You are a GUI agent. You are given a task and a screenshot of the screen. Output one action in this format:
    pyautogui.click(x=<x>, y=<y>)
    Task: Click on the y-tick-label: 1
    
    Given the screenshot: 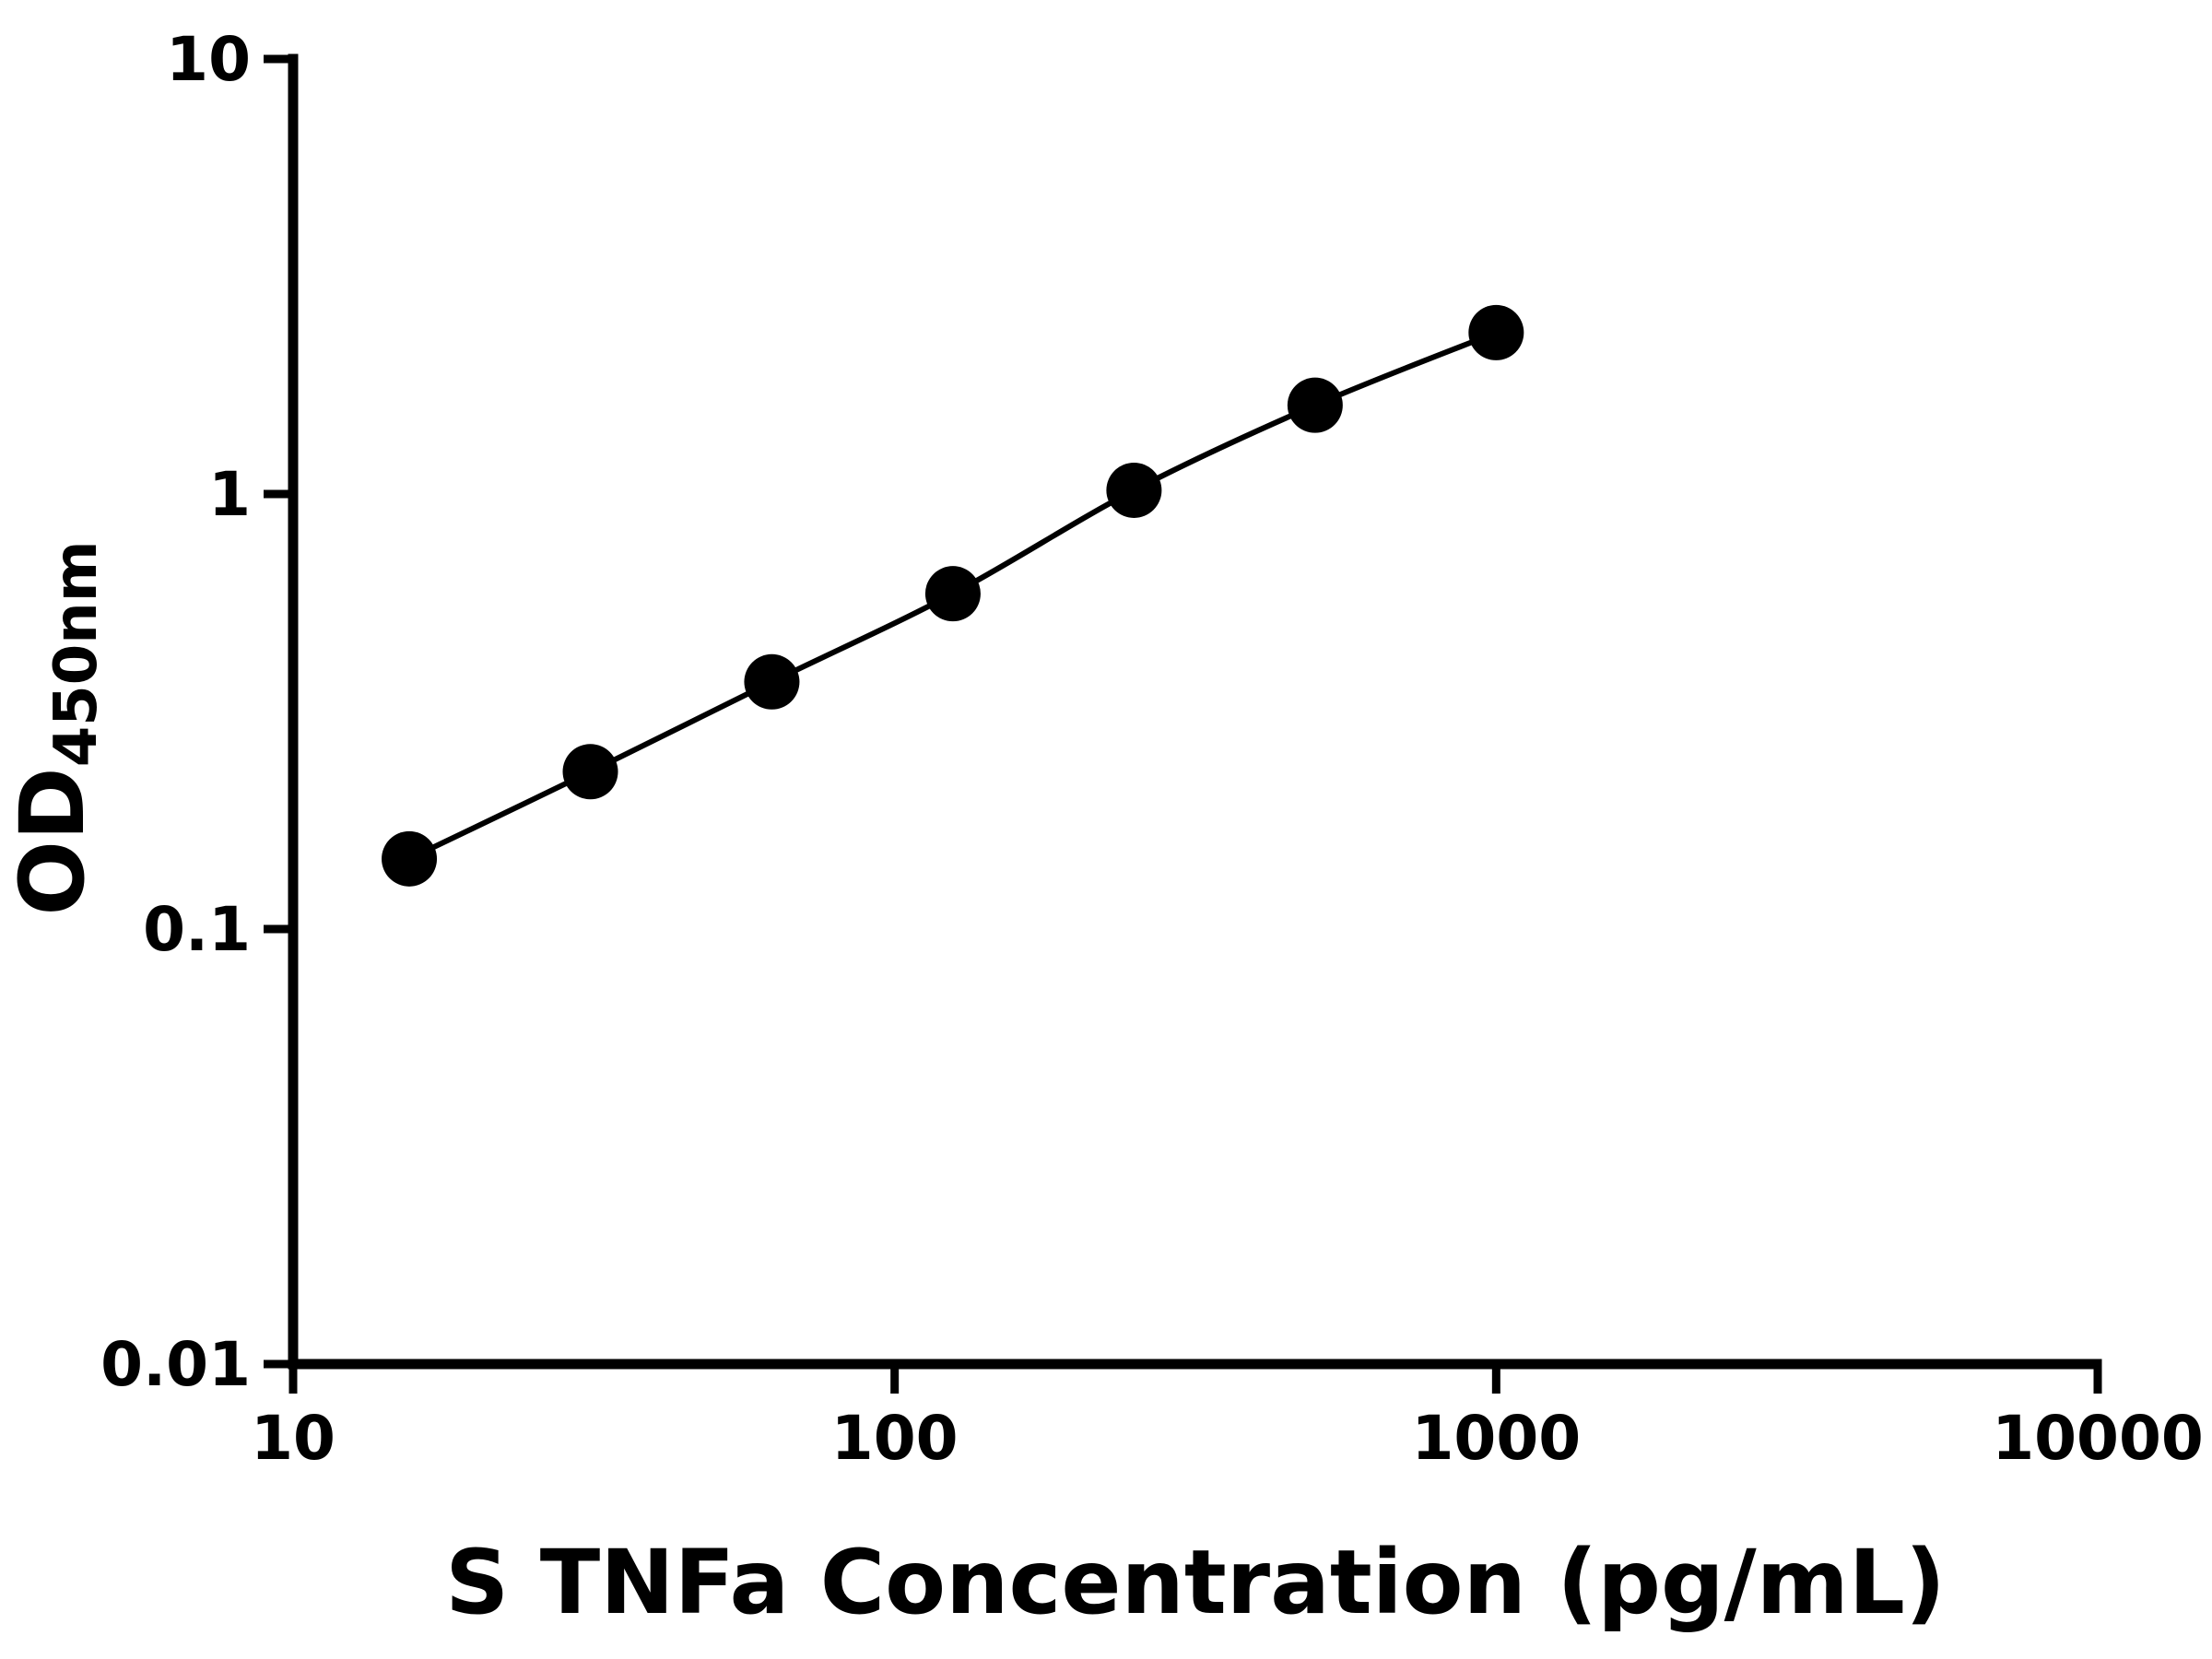 What is the action you would take?
    pyautogui.click(x=229, y=494)
    